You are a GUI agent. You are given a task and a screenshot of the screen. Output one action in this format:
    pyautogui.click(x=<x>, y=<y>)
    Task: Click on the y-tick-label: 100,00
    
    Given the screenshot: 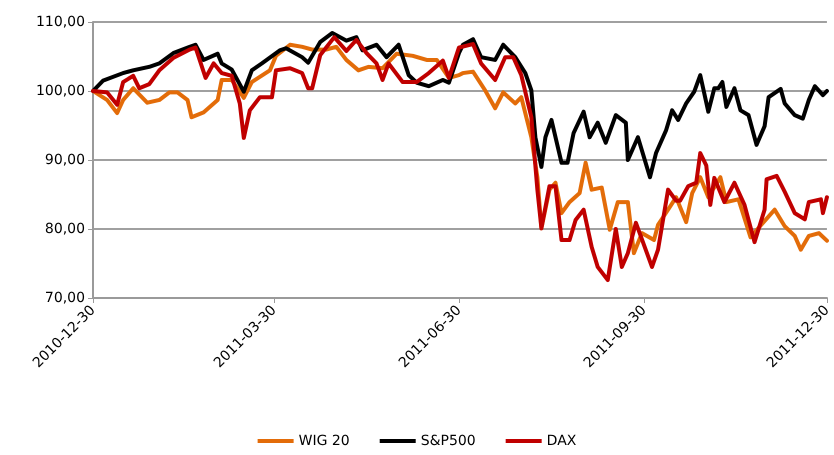 What is the action you would take?
    pyautogui.click(x=60, y=91)
    